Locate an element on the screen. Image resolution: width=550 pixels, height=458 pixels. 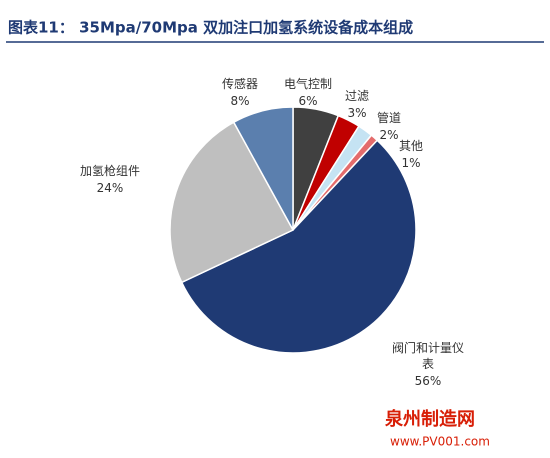
watermark-name: 泉州制造网 is located at coordinates (430, 419).